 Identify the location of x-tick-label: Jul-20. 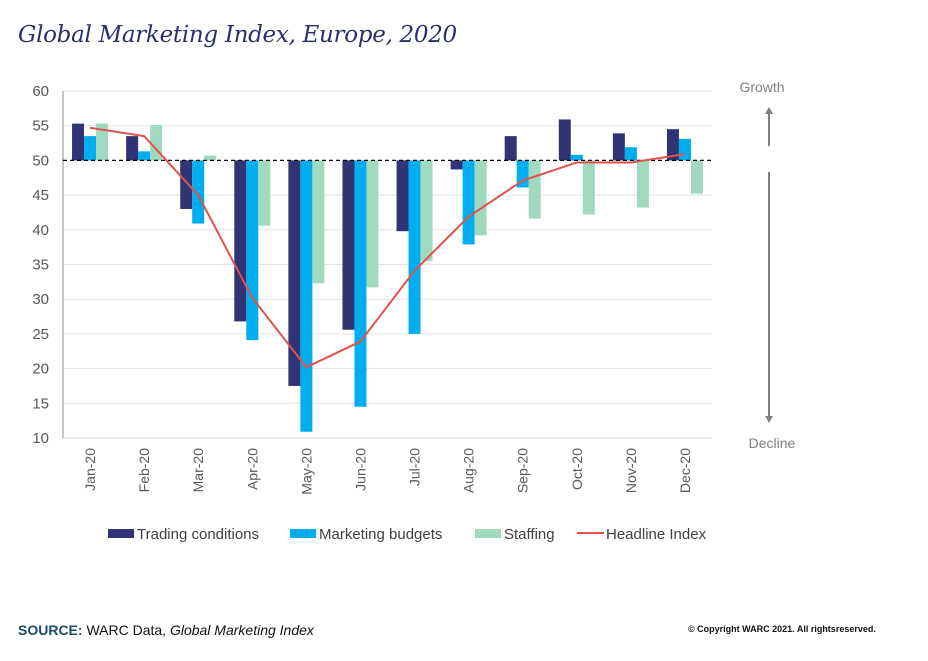
(415, 467).